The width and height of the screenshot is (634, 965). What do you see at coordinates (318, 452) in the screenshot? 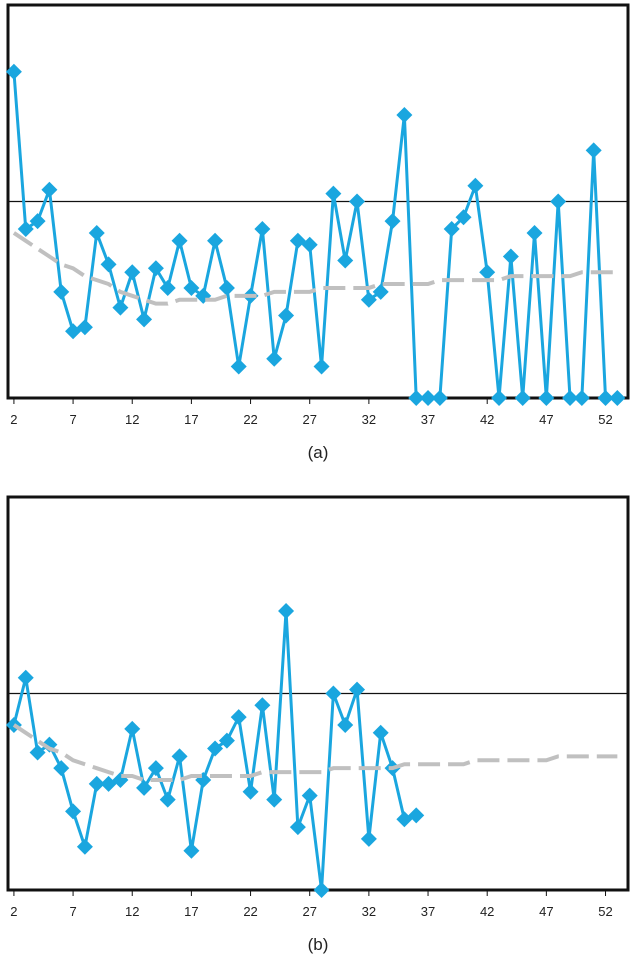
I see `caption: (a)` at bounding box center [318, 452].